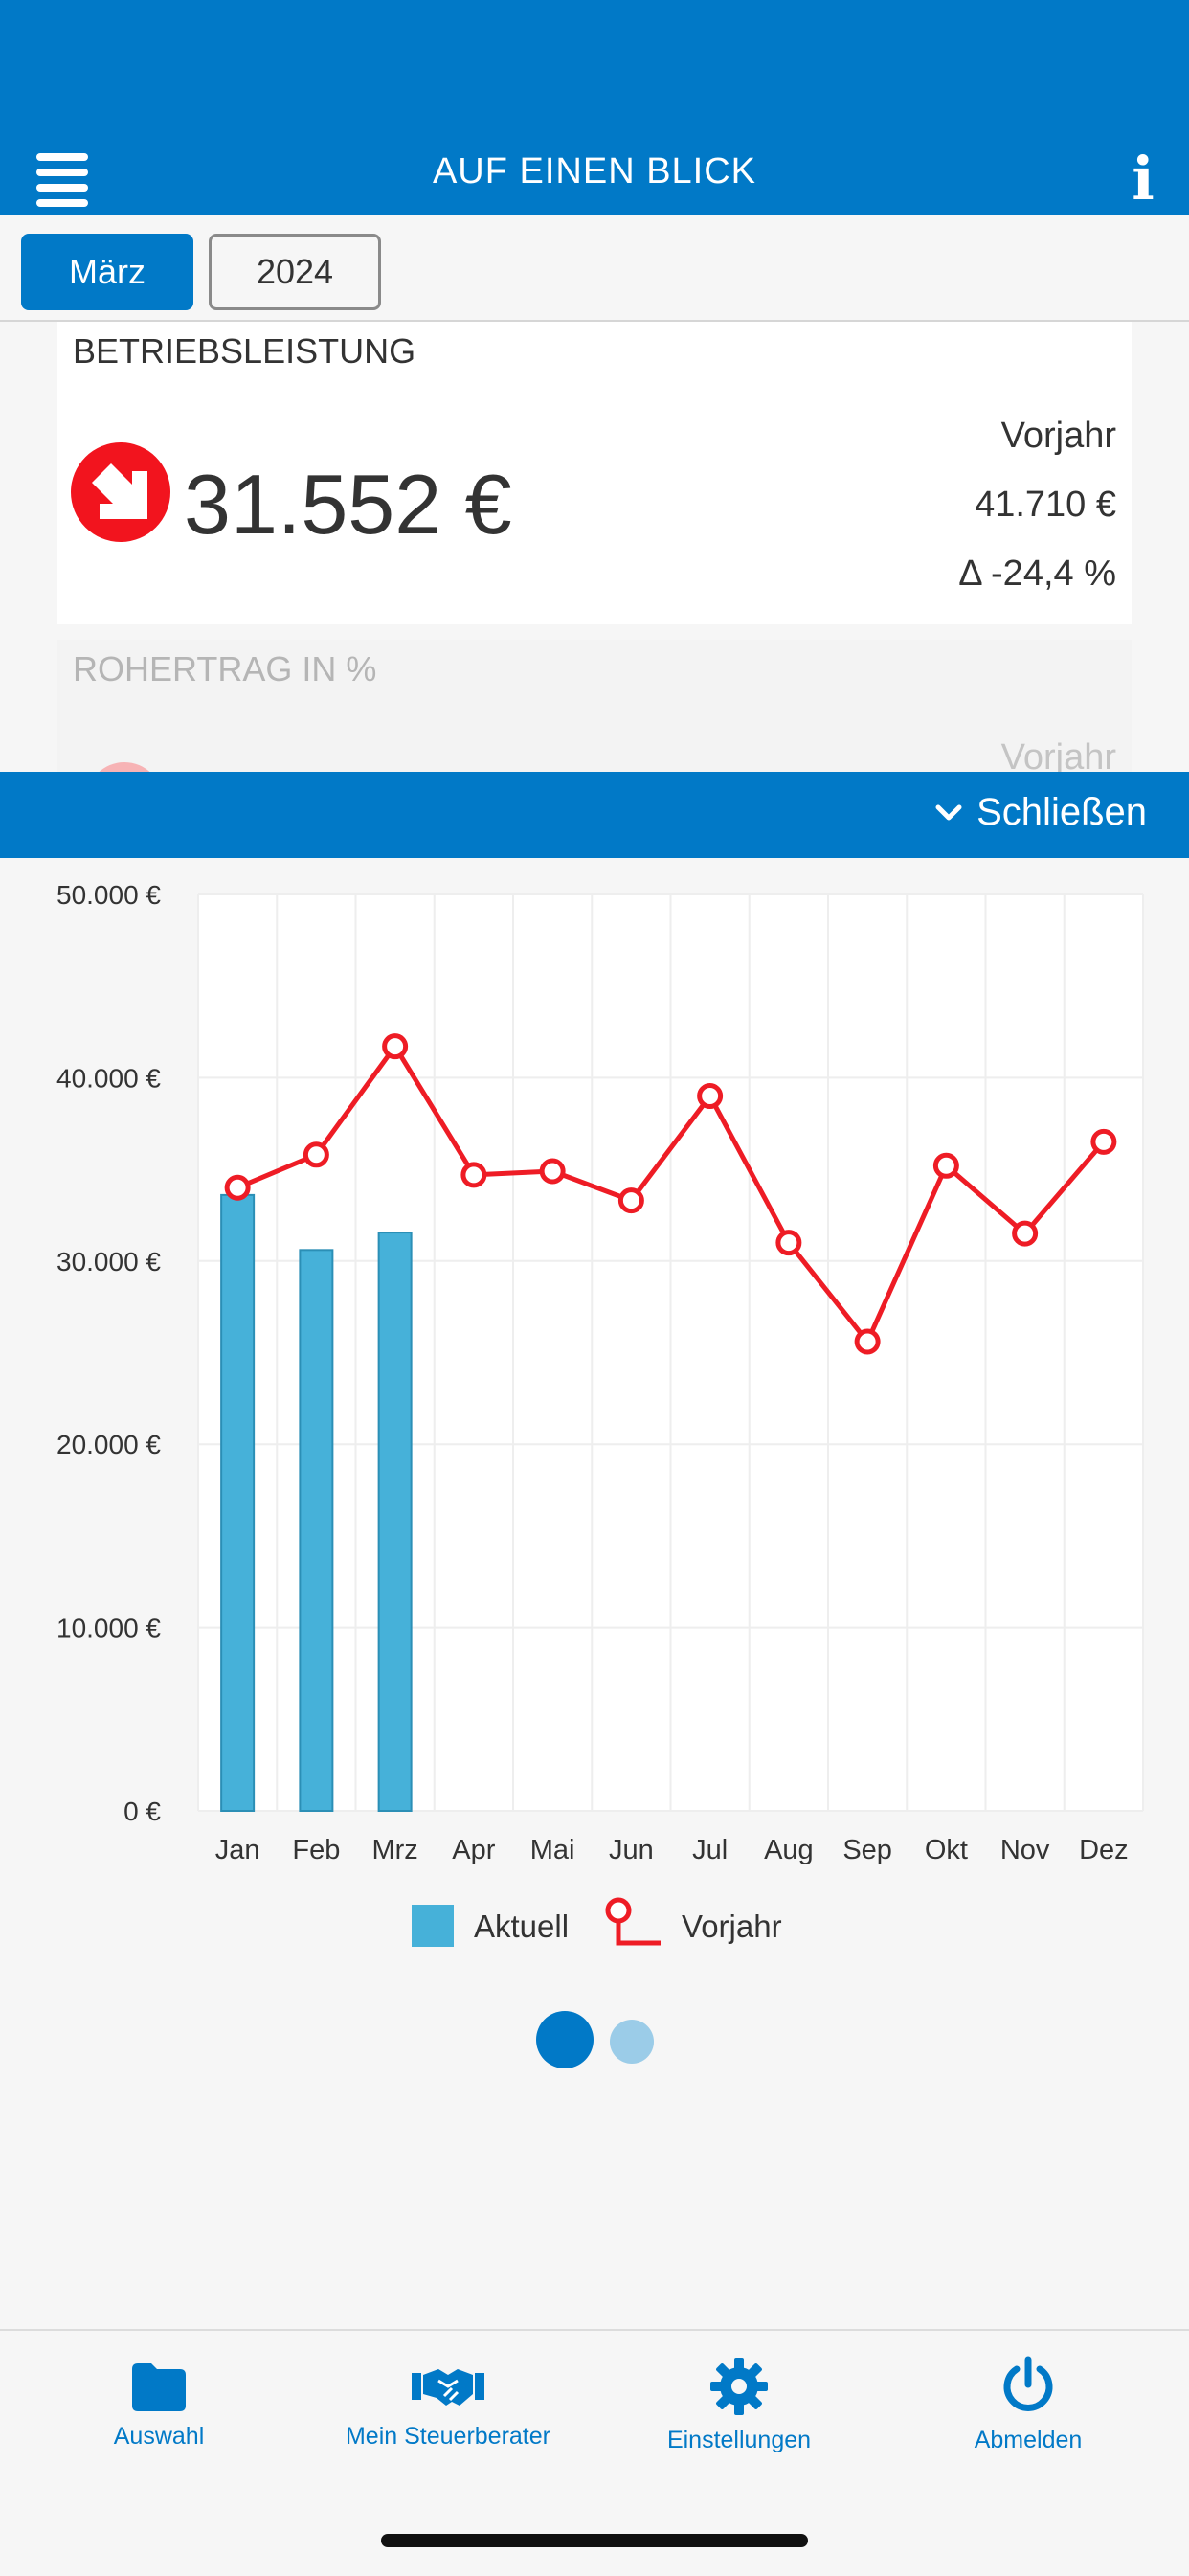  Describe the element at coordinates (1058, 757) in the screenshot. I see `kpi2-previous-year-label: Vorjahr` at that location.